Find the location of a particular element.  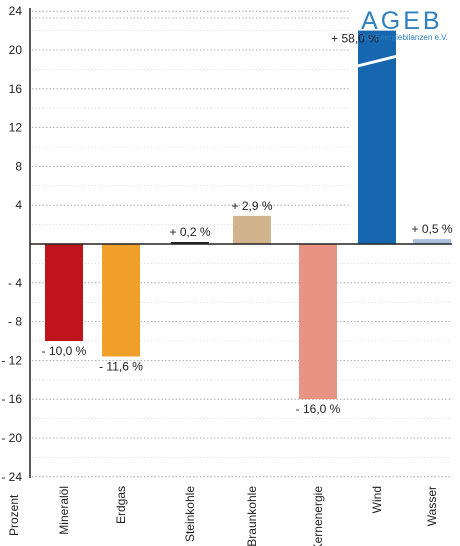

y-axis-ticks: 24 20 16 12 8 4 - 4 - 8 - 12 - 16 - 20 - 24 is located at coordinates (11, 244).